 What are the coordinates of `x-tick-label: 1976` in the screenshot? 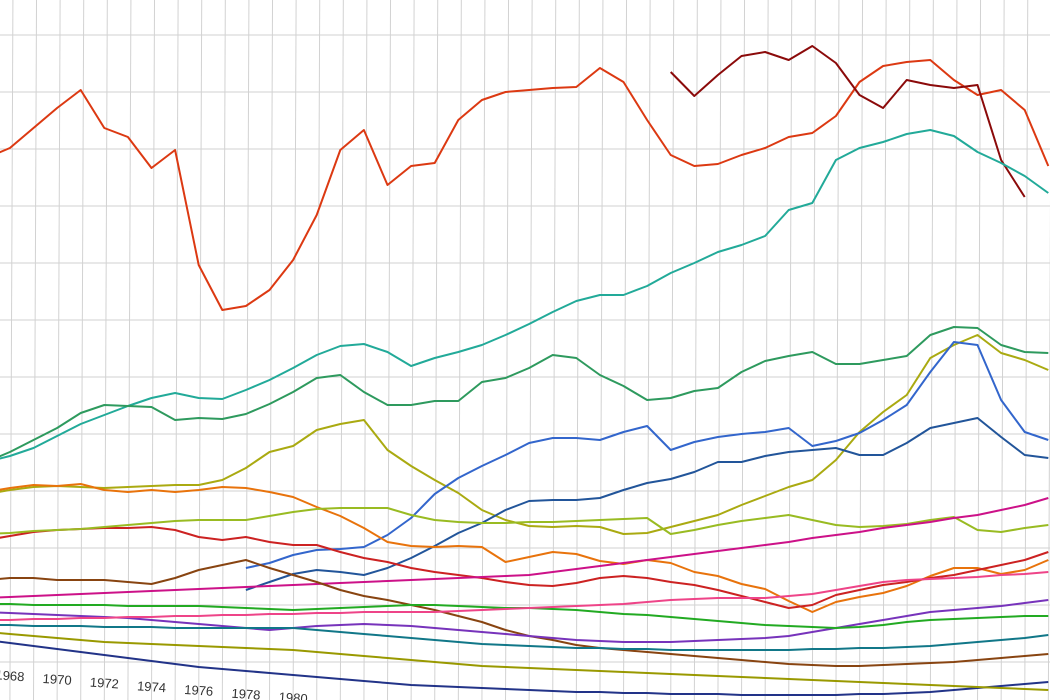 It's located at (199, 690).